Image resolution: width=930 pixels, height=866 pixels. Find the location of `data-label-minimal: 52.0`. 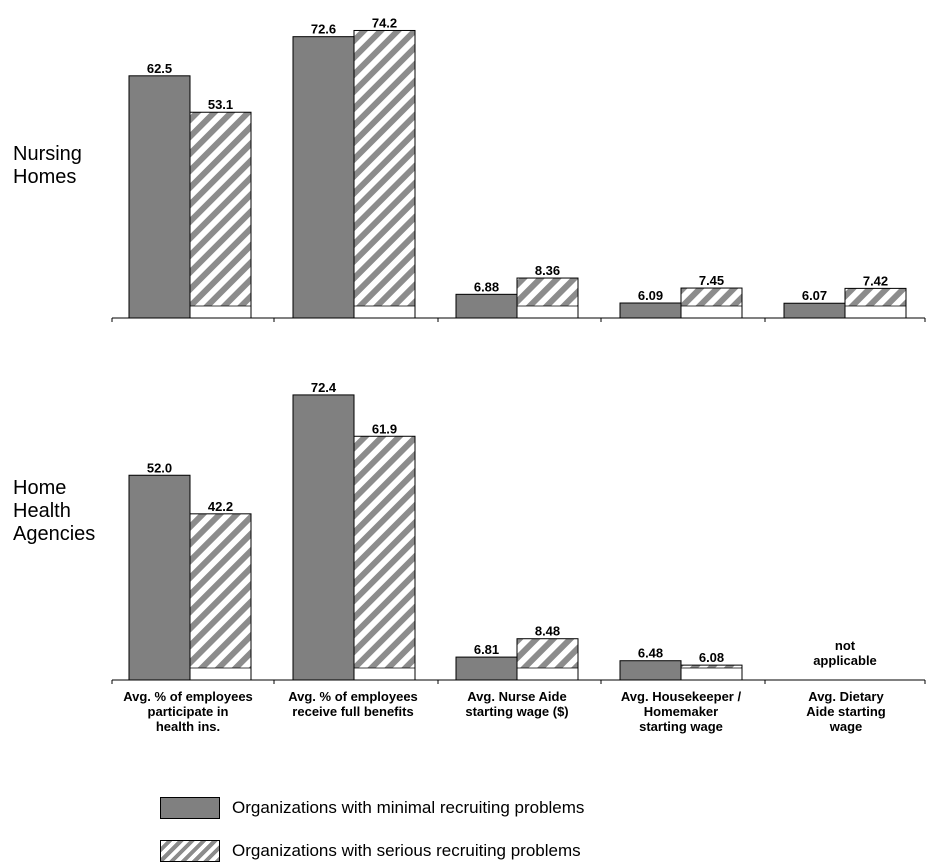

data-label-minimal: 52.0 is located at coordinates (159, 467).